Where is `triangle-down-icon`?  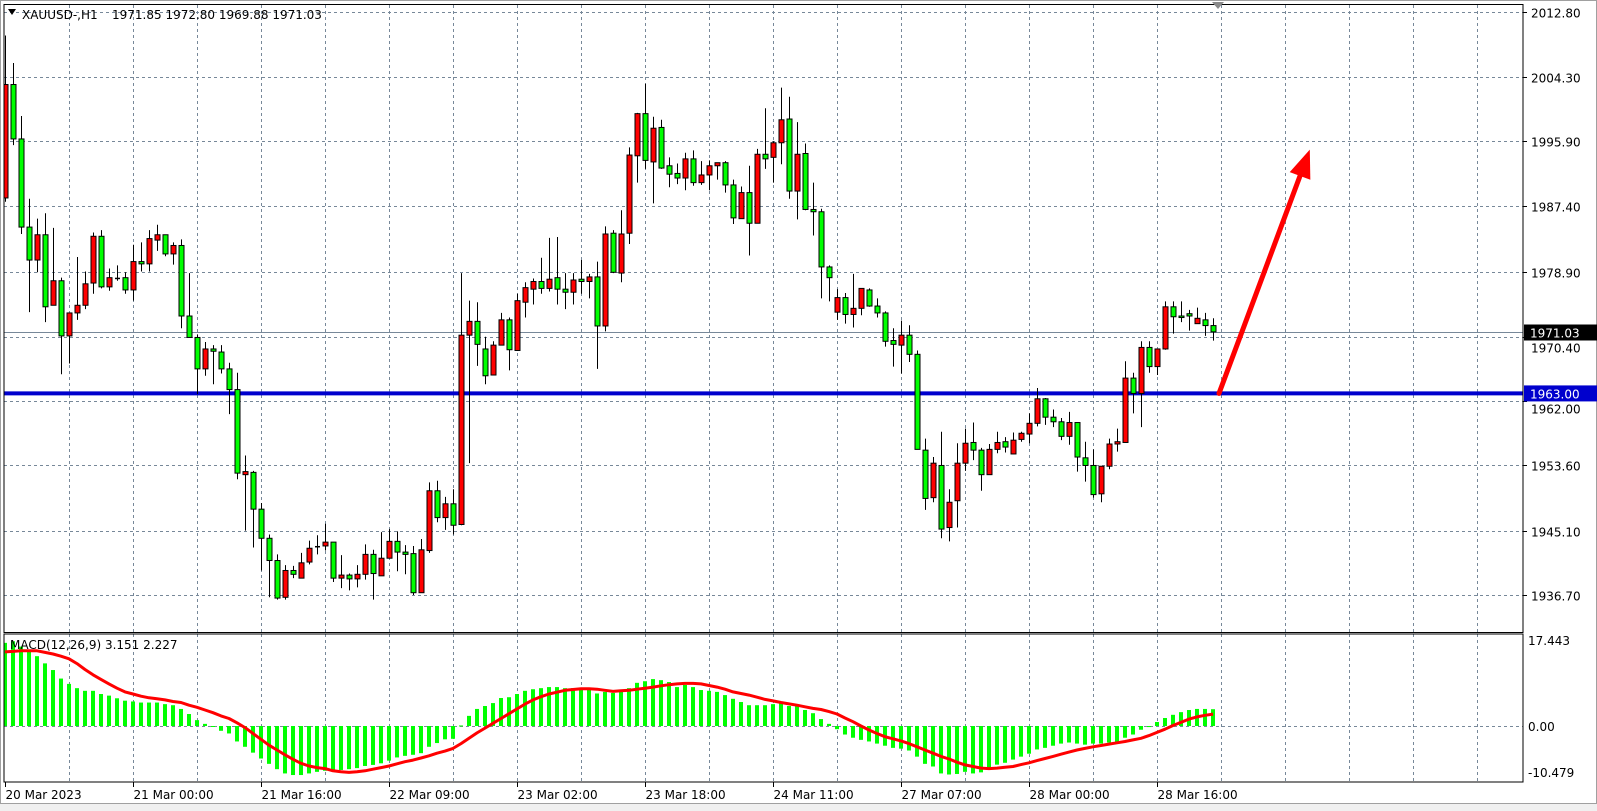 triangle-down-icon is located at coordinates (12, 12).